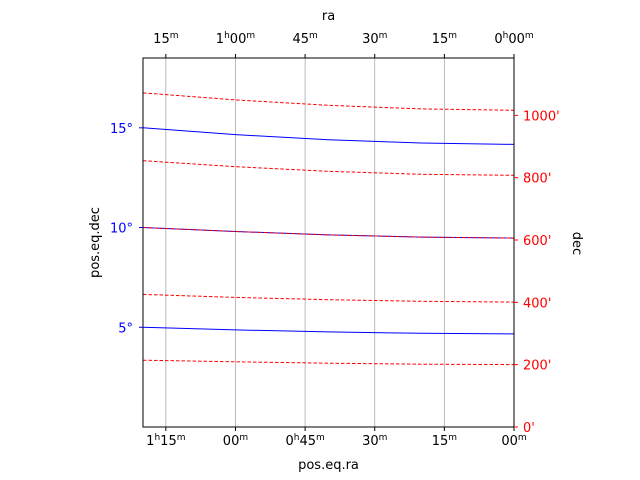 The width and height of the screenshot is (640, 480). I want to click on x-axis-label: pos.eq.ra, so click(328, 465).